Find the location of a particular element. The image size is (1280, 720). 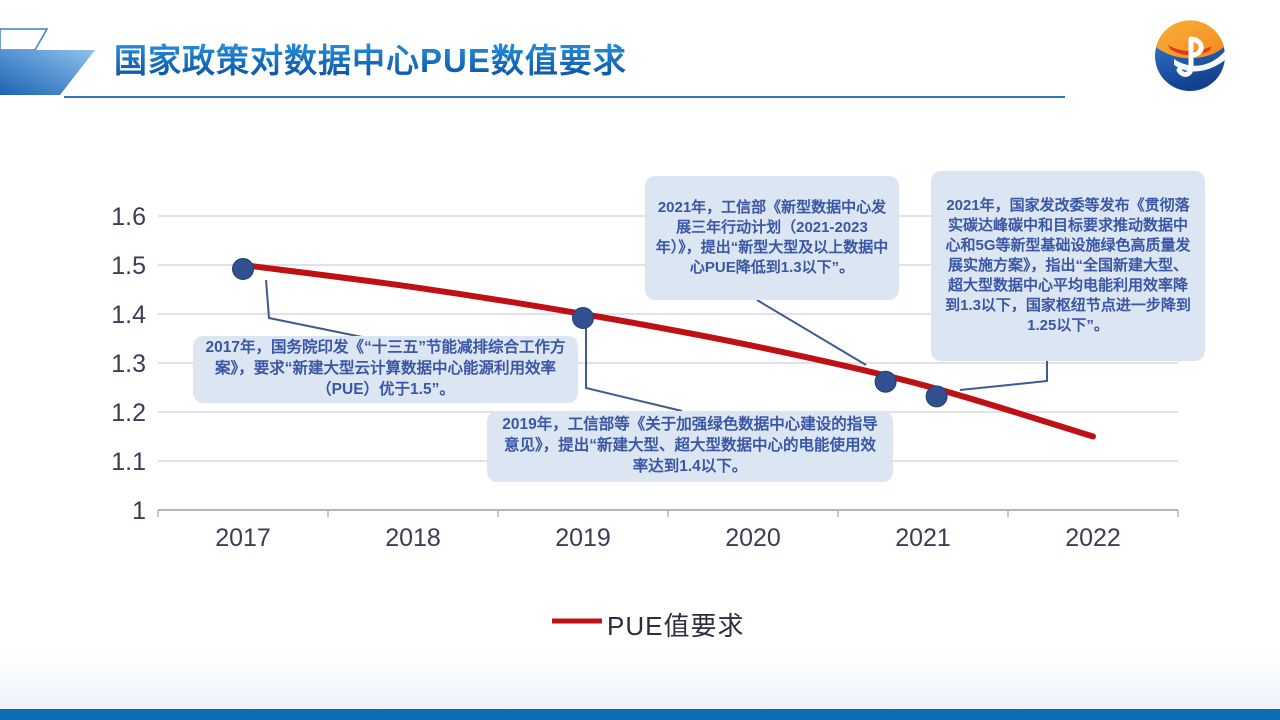

x-tick-label: 2022 is located at coordinates (1093, 538).